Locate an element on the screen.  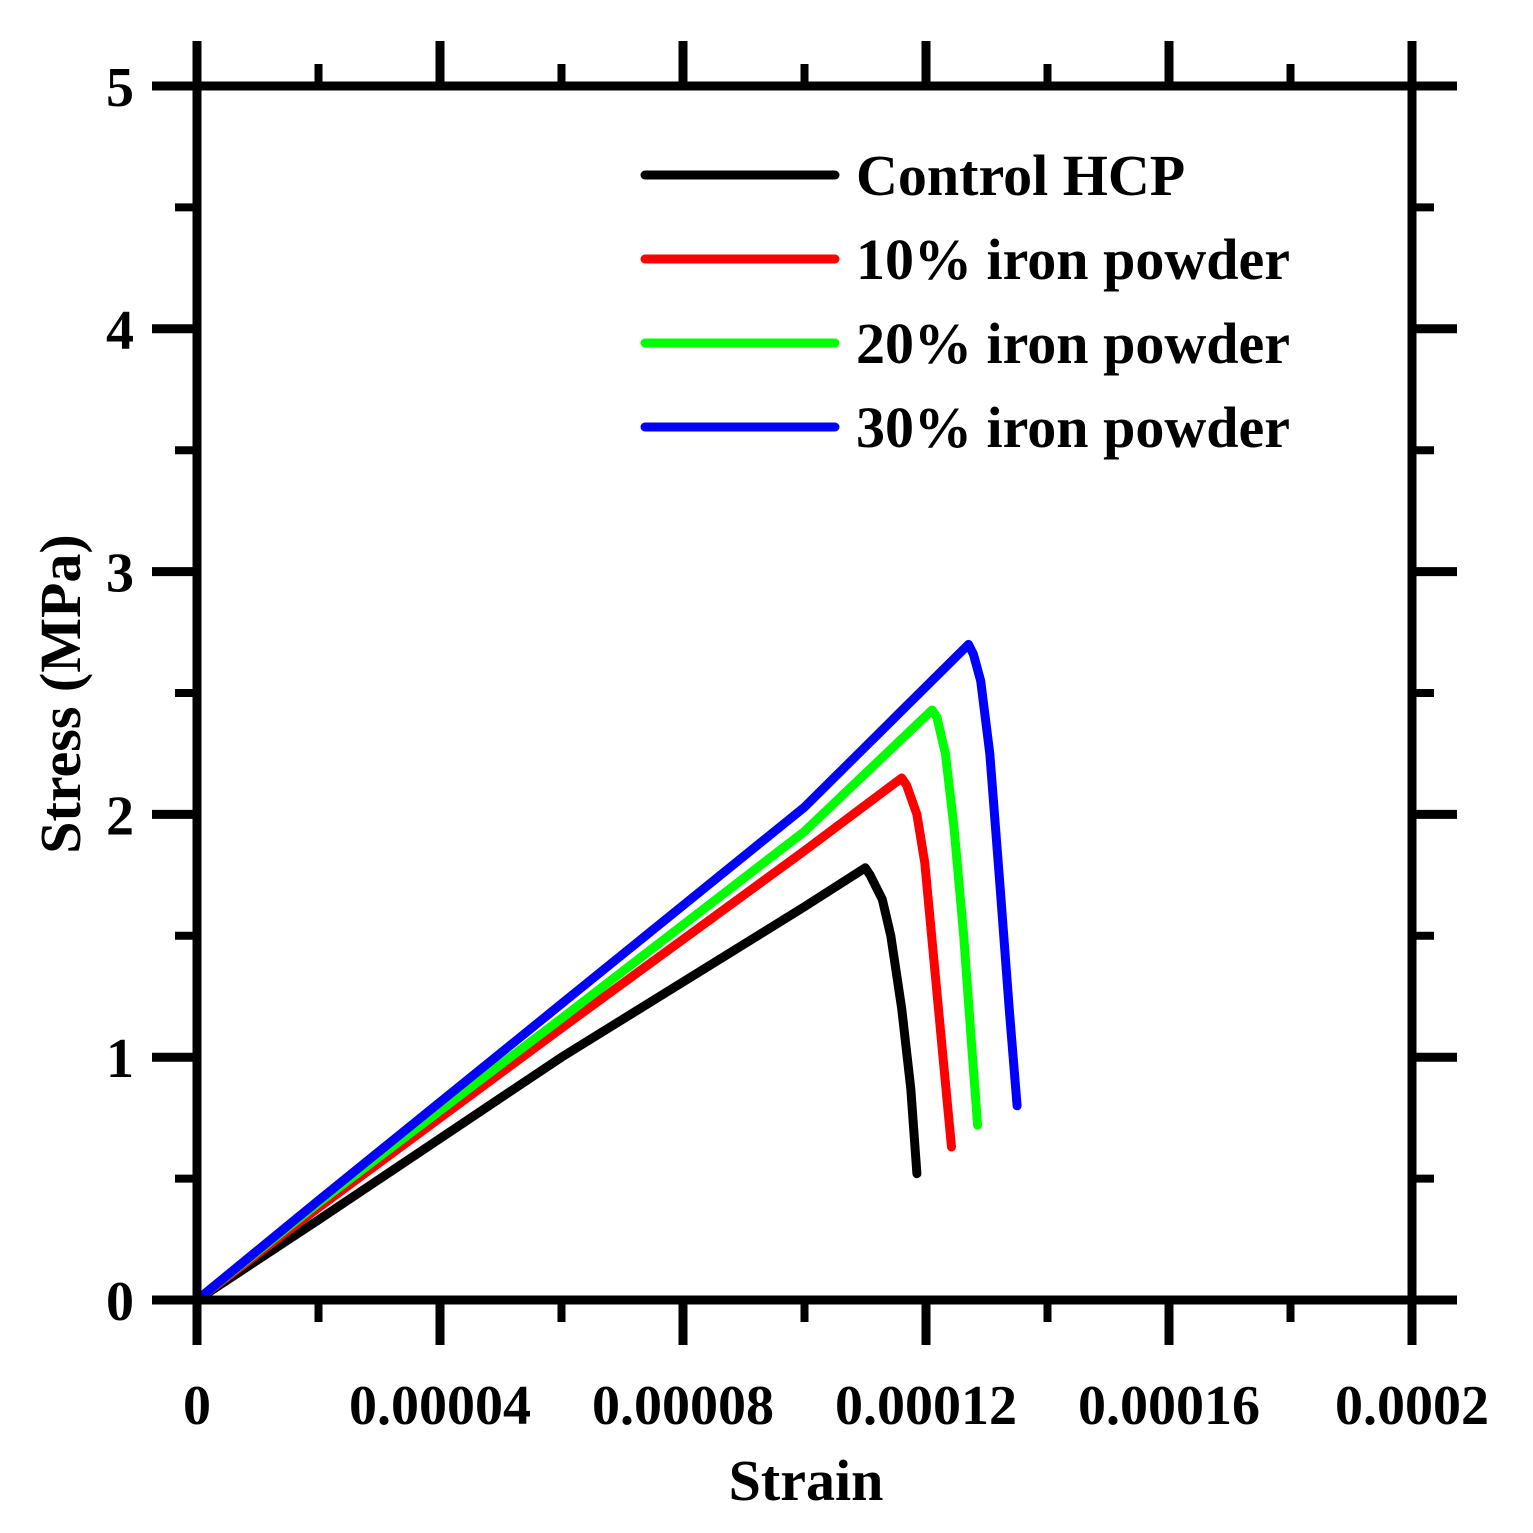
x-tick-label-5: 0.0002 is located at coordinates (1412, 1406).